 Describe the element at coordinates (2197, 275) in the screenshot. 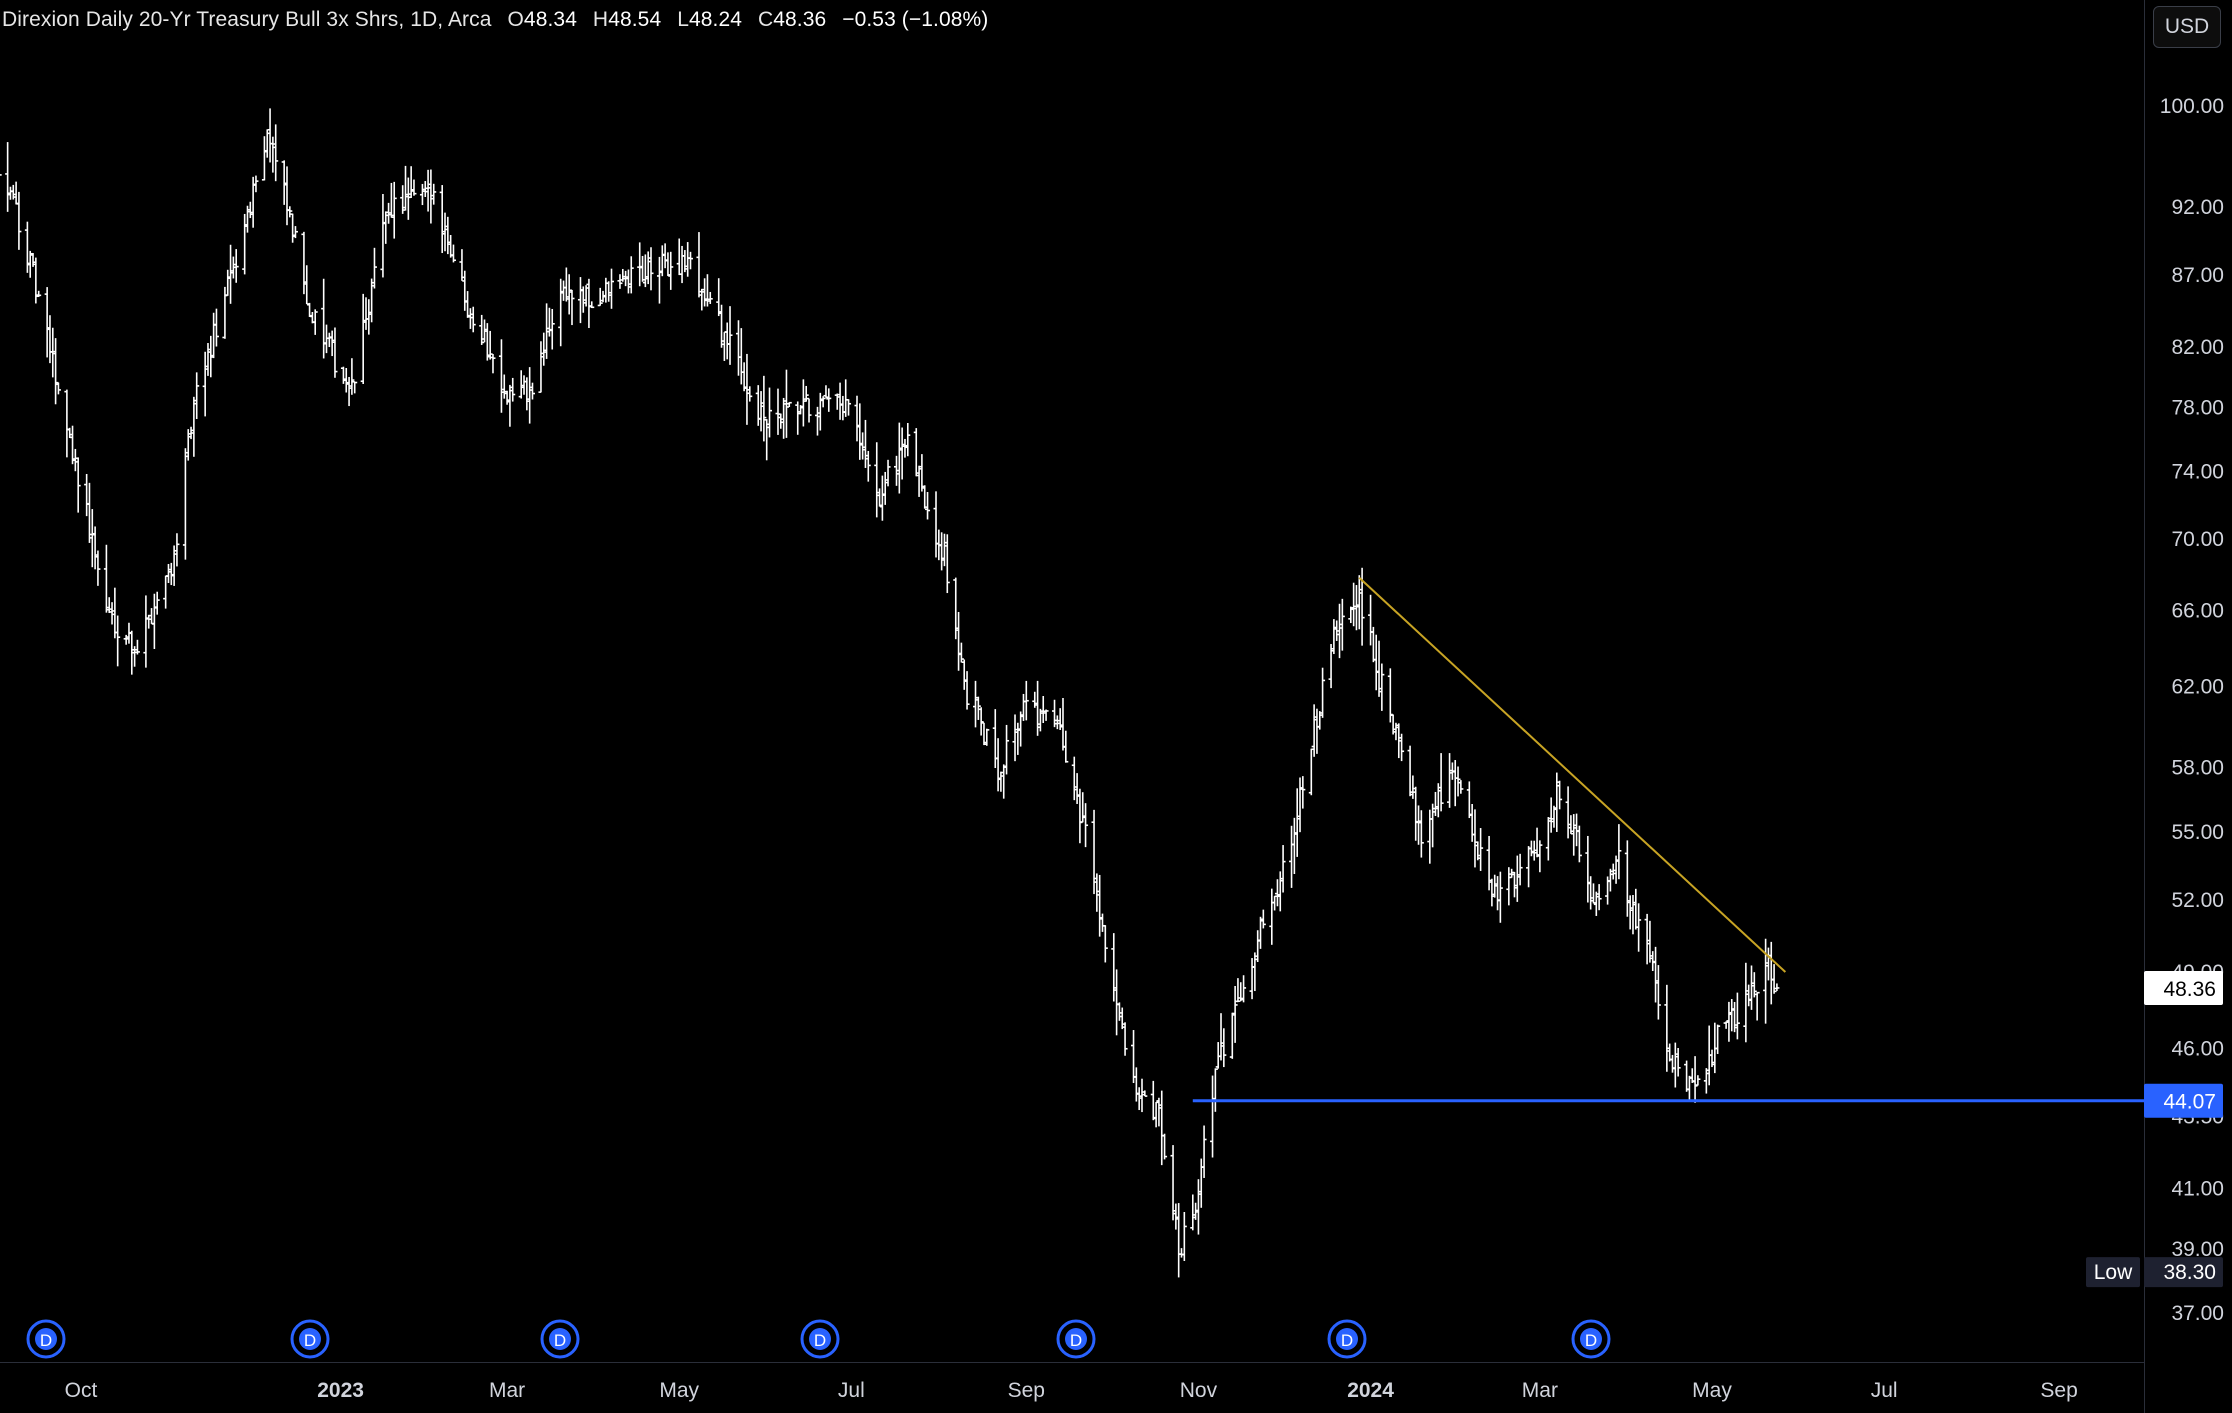

I see `price-tick-label: 87.00` at that location.